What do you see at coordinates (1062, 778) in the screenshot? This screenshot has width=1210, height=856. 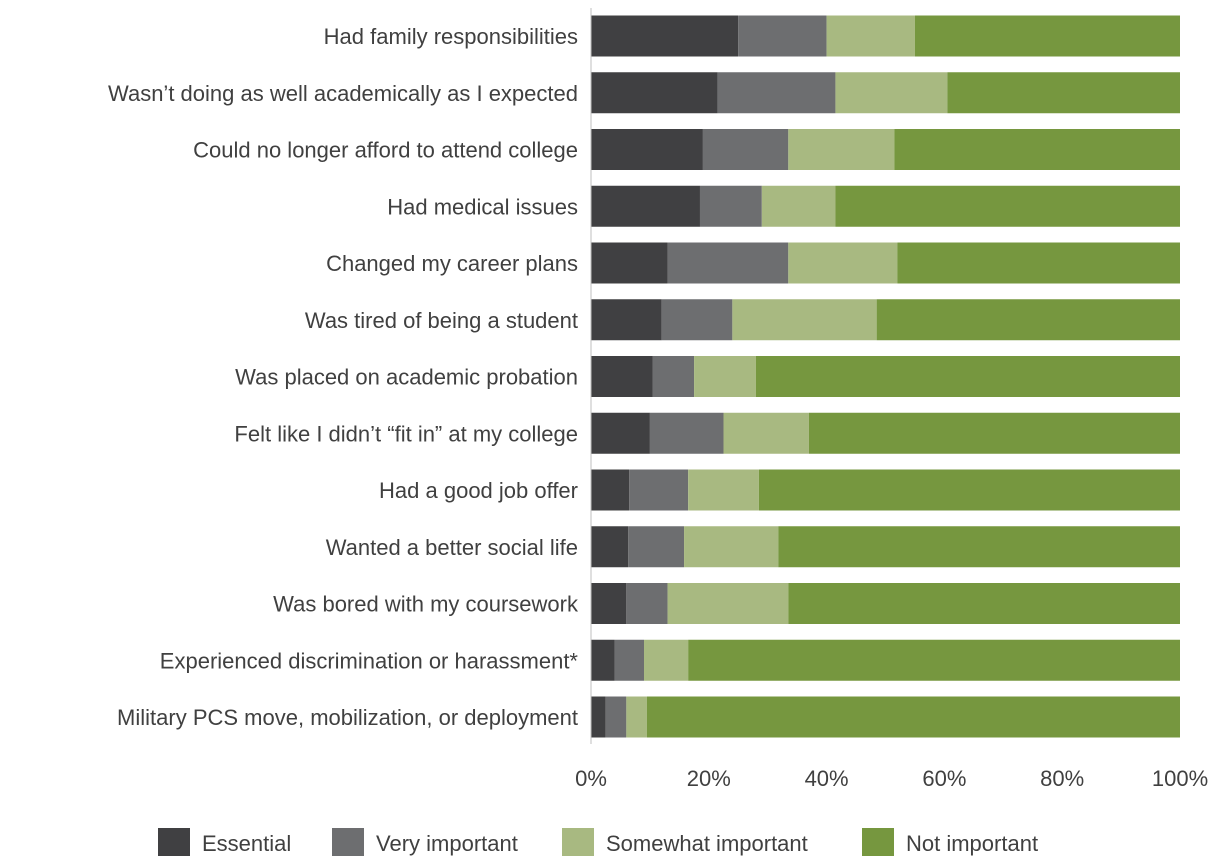 I see `x-tick-label: 80%` at bounding box center [1062, 778].